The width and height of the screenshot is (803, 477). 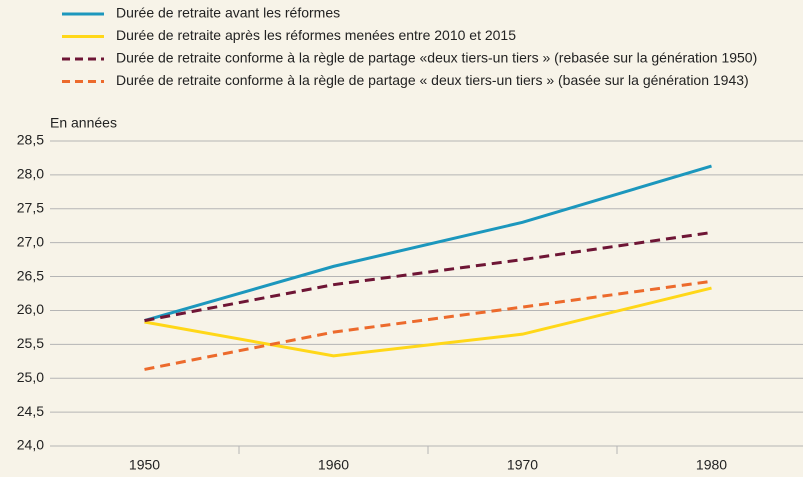 What do you see at coordinates (30, 411) in the screenshot?
I see `y-tick-label: 24,5` at bounding box center [30, 411].